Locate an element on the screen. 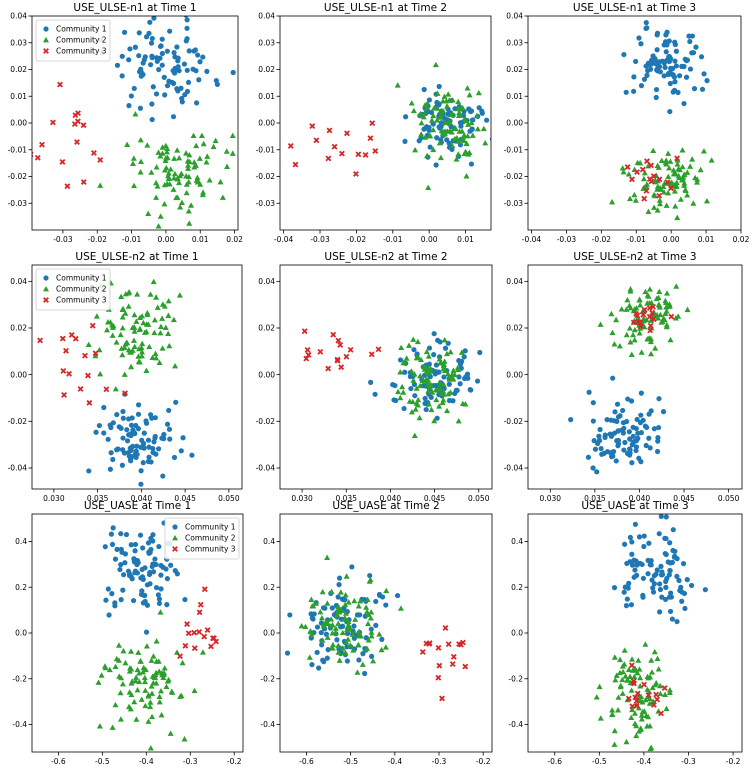 This screenshot has width=753, height=774. data-points is located at coordinates (662, 120).